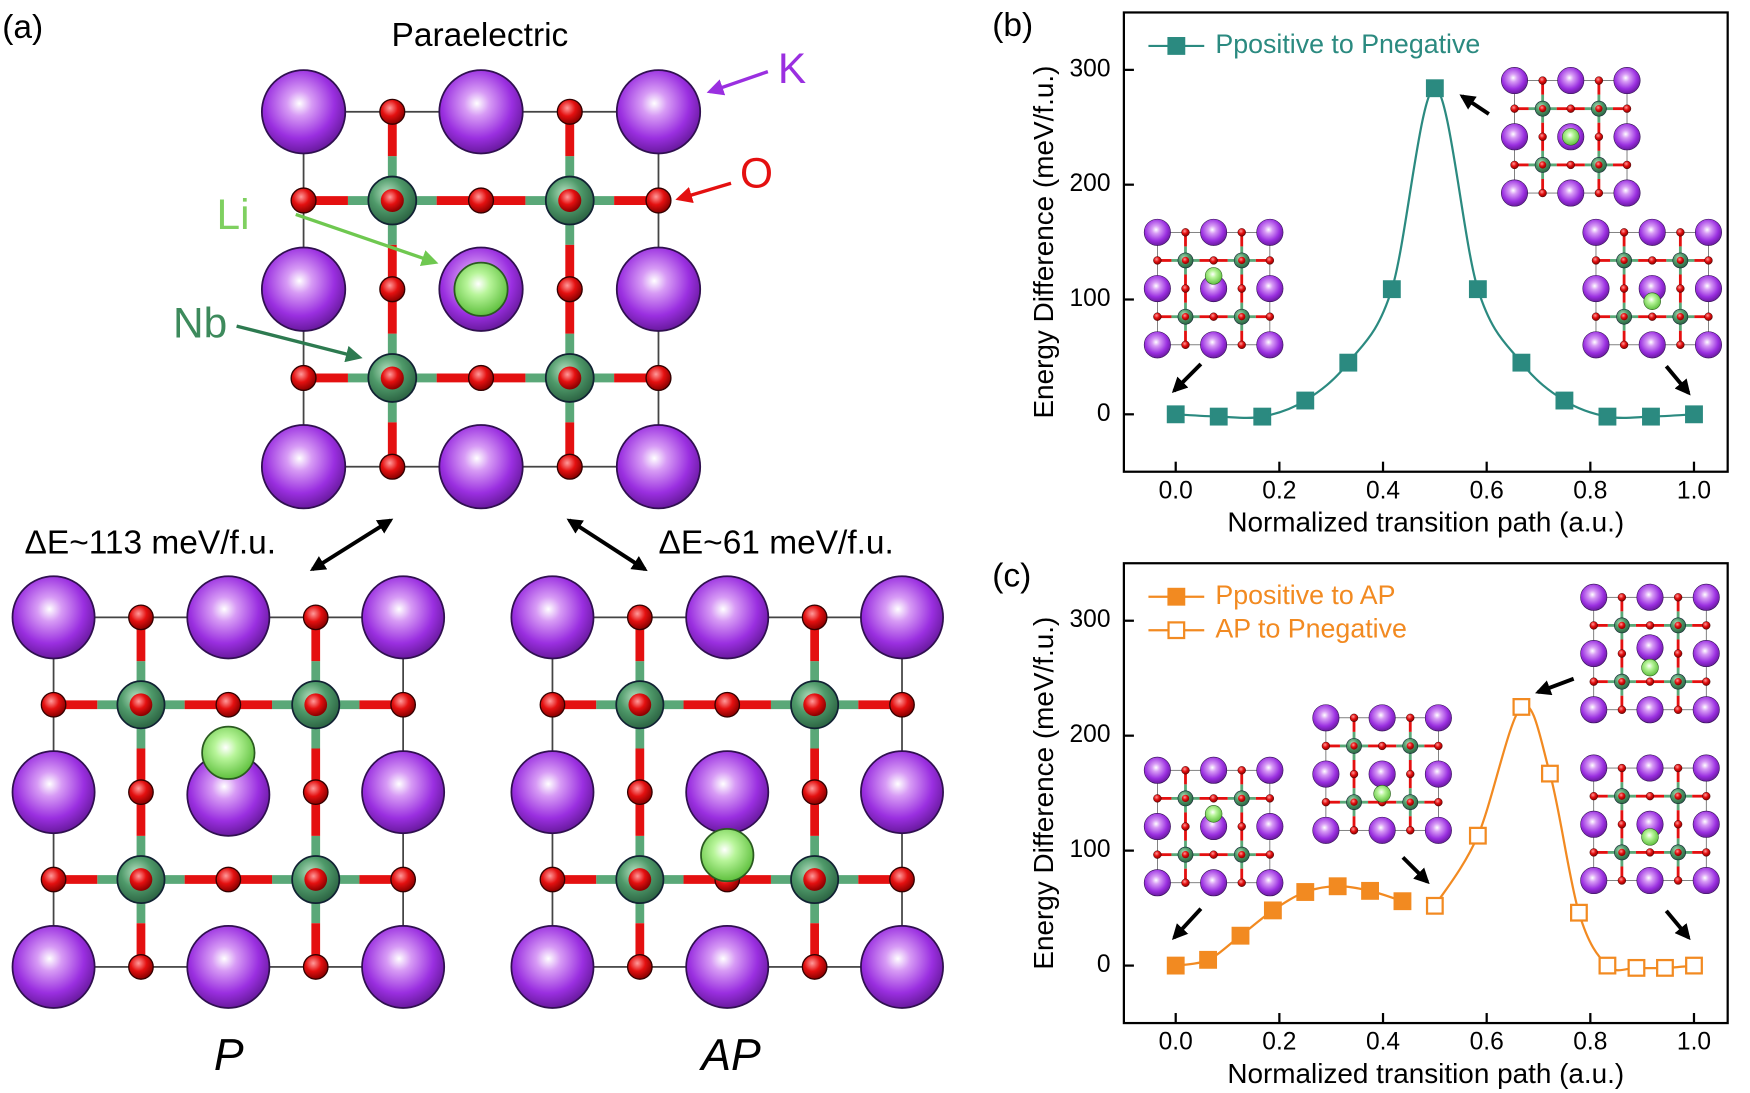  What do you see at coordinates (22, 27) in the screenshot?
I see `panel-label: (a)` at bounding box center [22, 27].